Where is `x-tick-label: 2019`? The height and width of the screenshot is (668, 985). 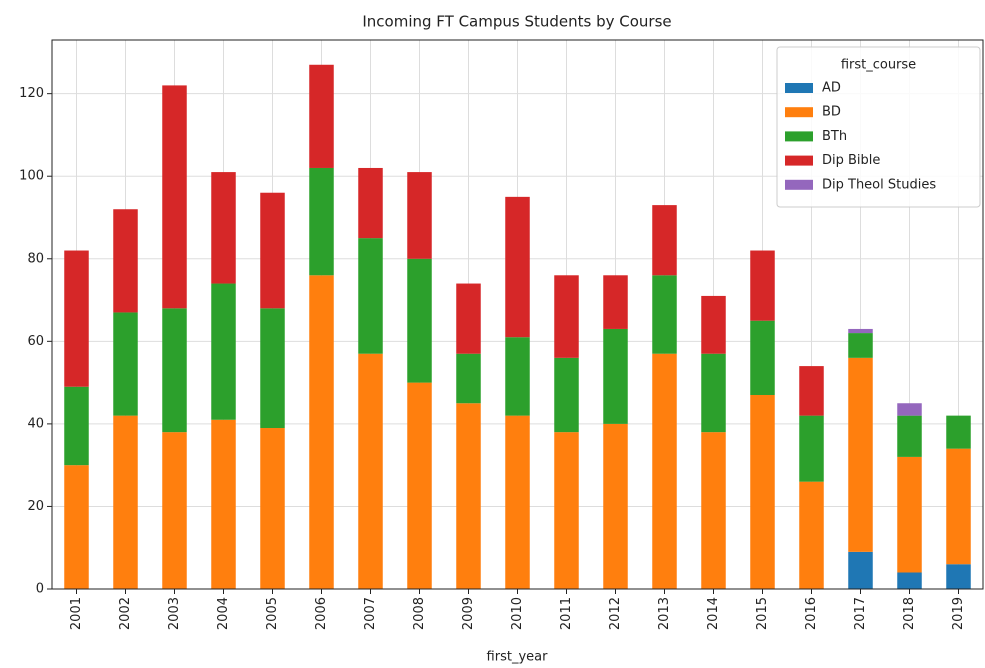 x-tick-label: 2019 is located at coordinates (958, 613).